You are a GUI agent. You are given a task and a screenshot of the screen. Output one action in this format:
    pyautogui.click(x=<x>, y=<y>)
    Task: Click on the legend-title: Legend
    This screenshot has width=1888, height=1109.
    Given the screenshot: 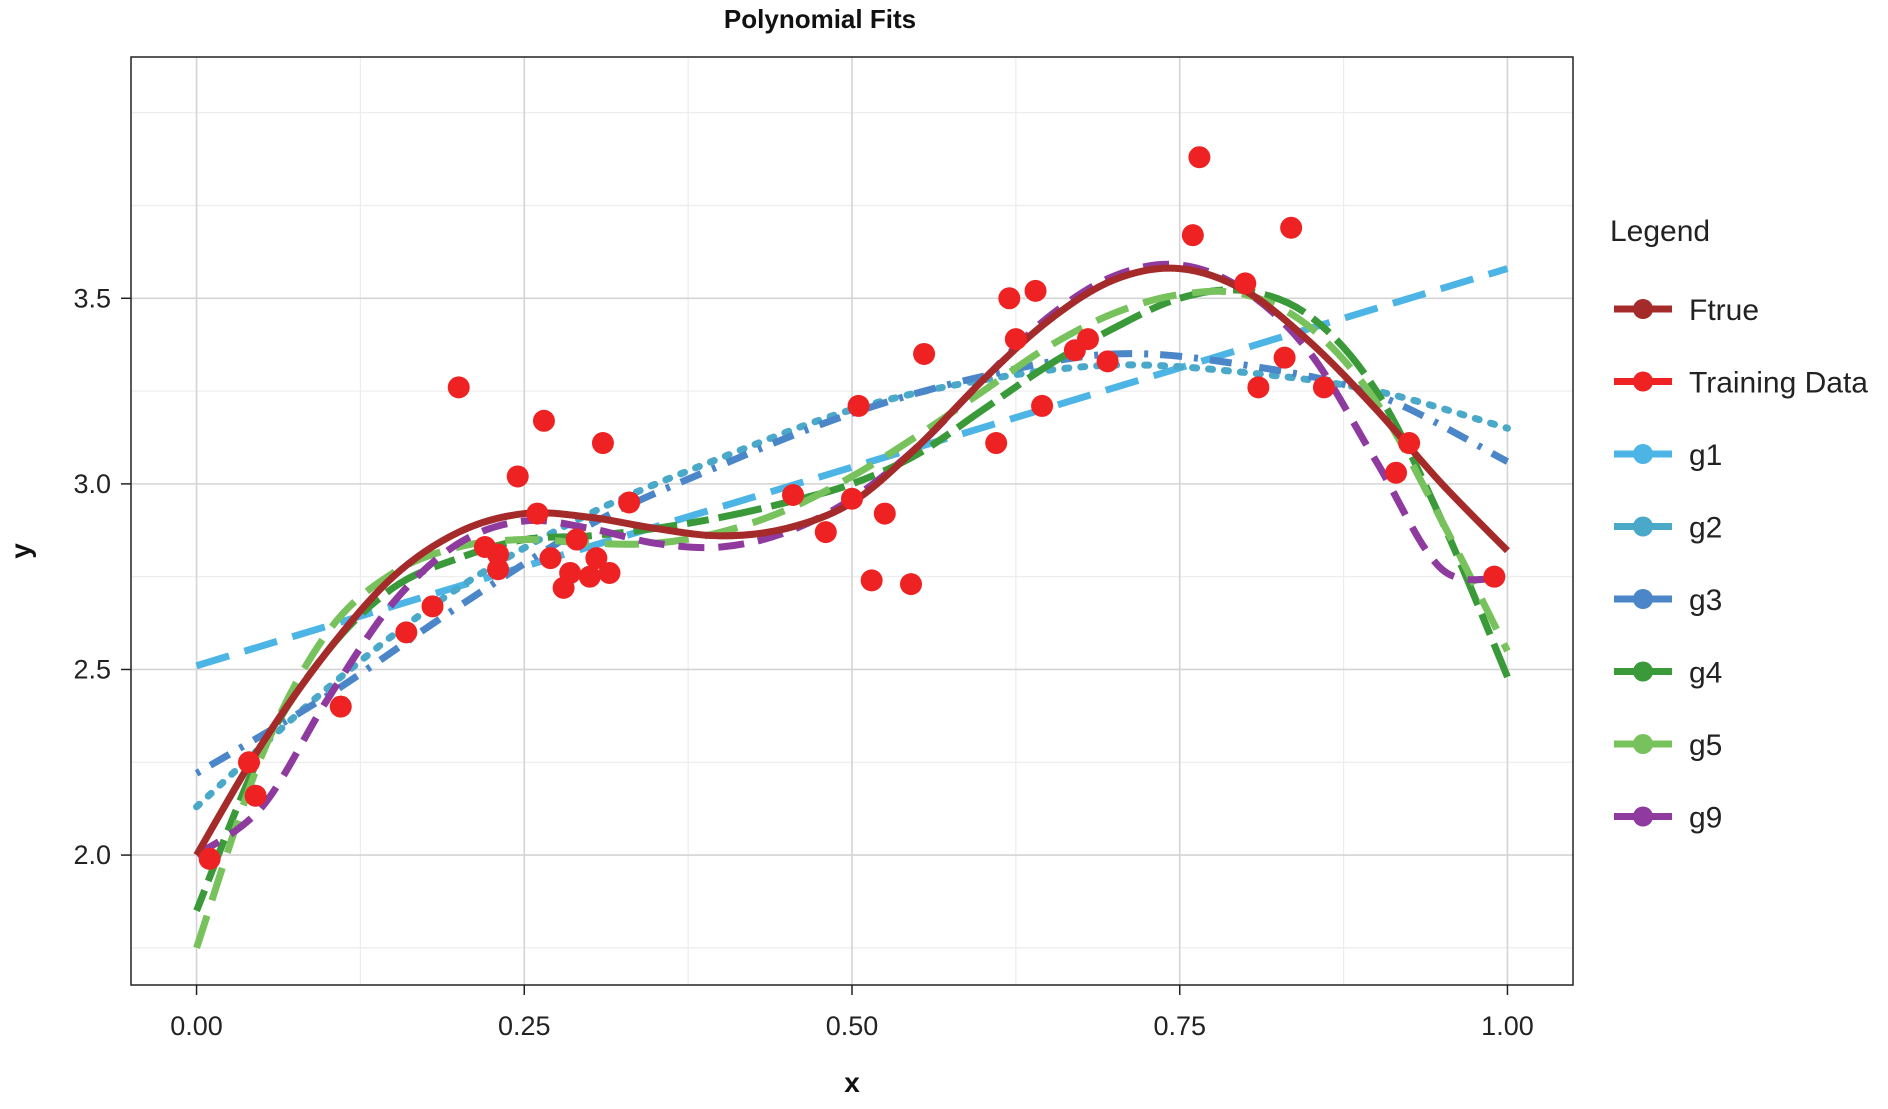 What is the action you would take?
    pyautogui.click(x=1660, y=231)
    